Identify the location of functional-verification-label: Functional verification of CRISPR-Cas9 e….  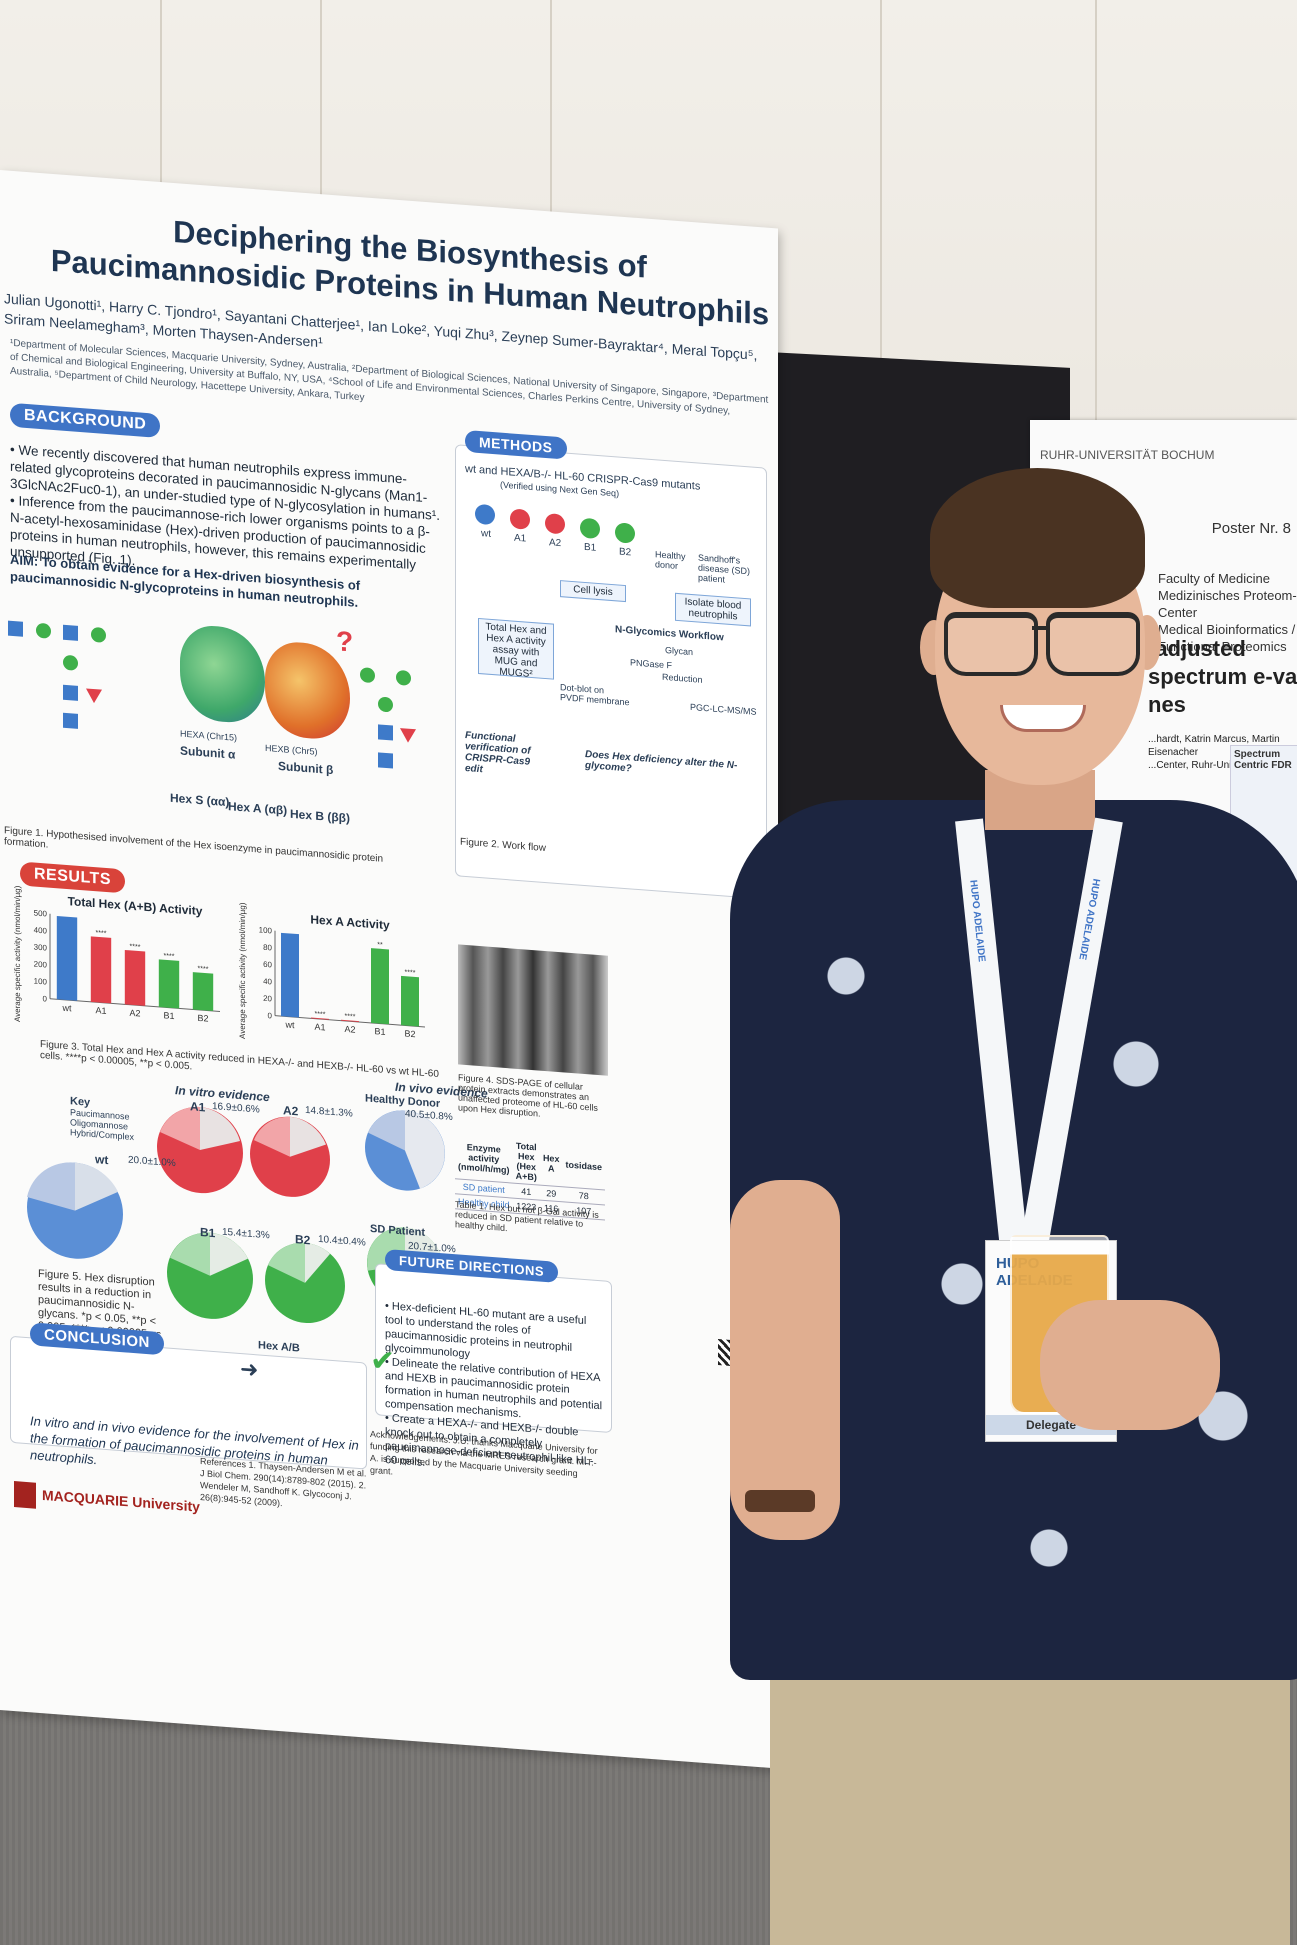
(498, 752).